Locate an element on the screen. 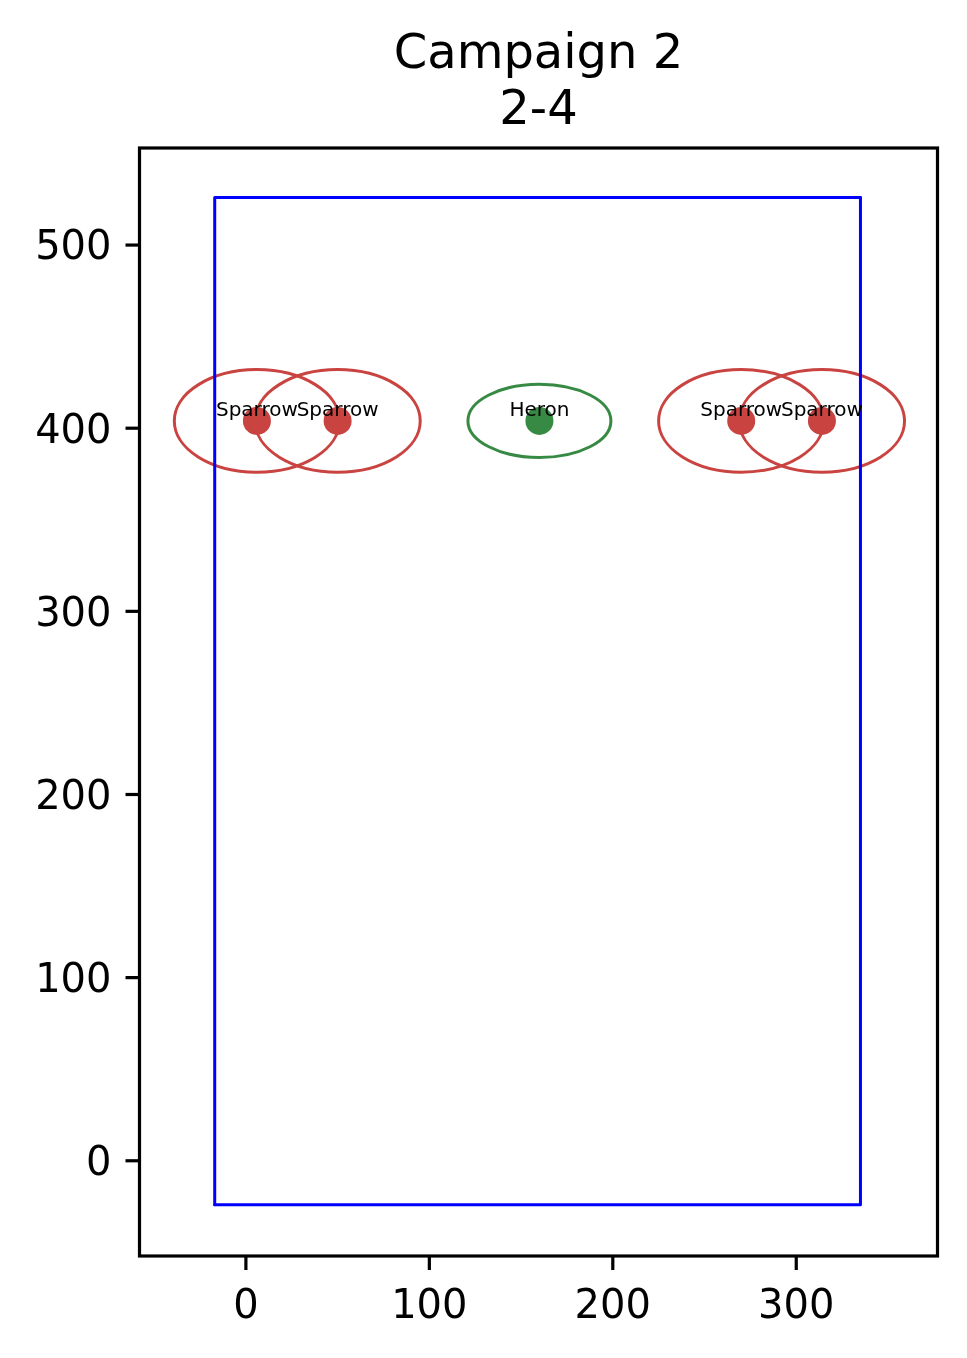  y-tick-label: 300 is located at coordinates (73, 611).